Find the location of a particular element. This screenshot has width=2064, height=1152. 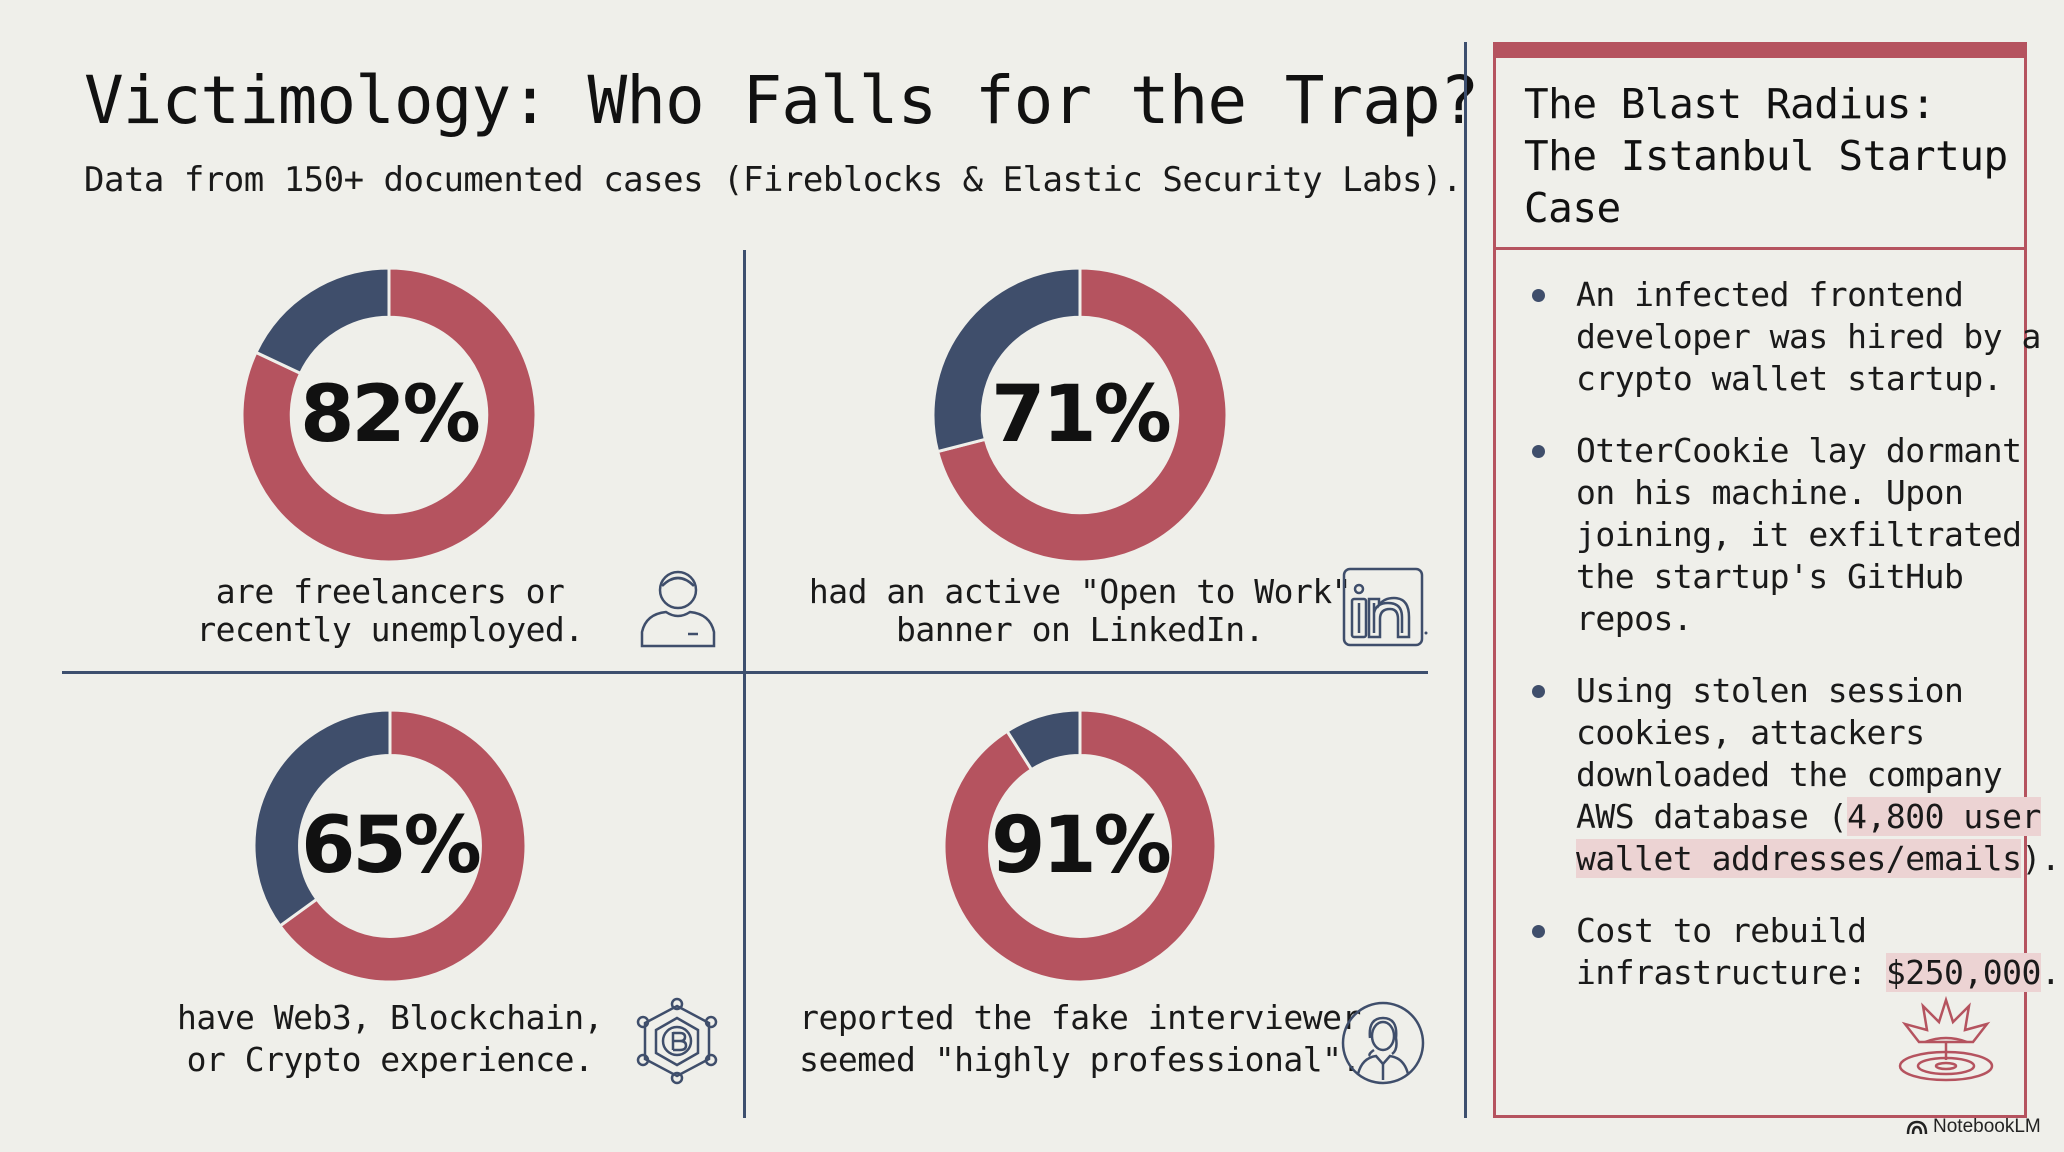

bullet-line: infrastructure: $250,000. is located at coordinates (1818, 973).